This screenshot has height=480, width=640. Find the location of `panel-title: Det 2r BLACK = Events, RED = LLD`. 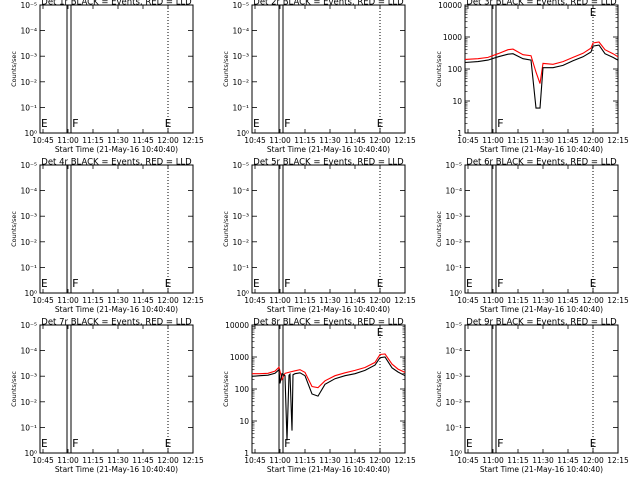

panel-title: Det 2r BLACK = Events, RED = LLD is located at coordinates (328, 4).